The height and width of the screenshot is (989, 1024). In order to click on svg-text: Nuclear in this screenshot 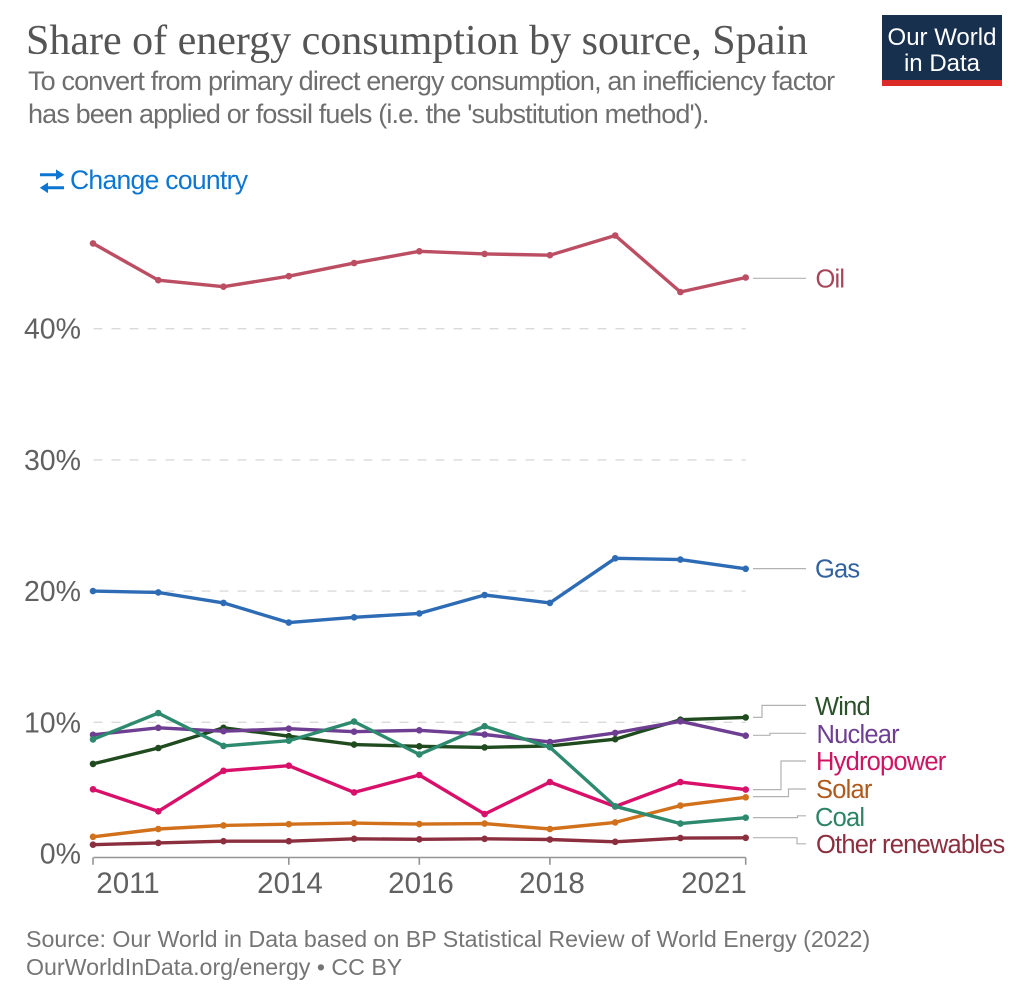, I will do `click(859, 735)`.